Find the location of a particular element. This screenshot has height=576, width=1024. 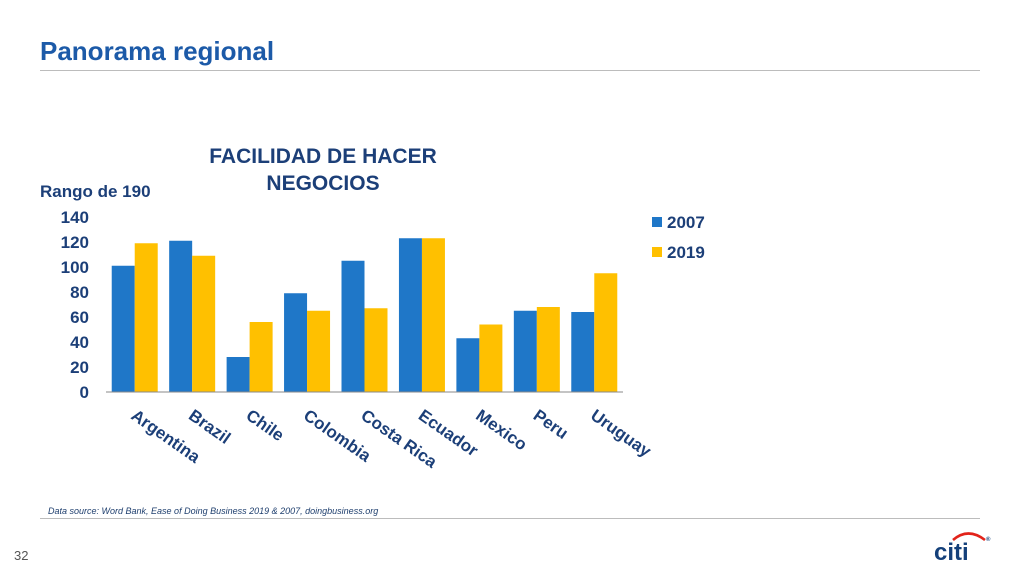

bar-2007-chile is located at coordinates (238, 374).